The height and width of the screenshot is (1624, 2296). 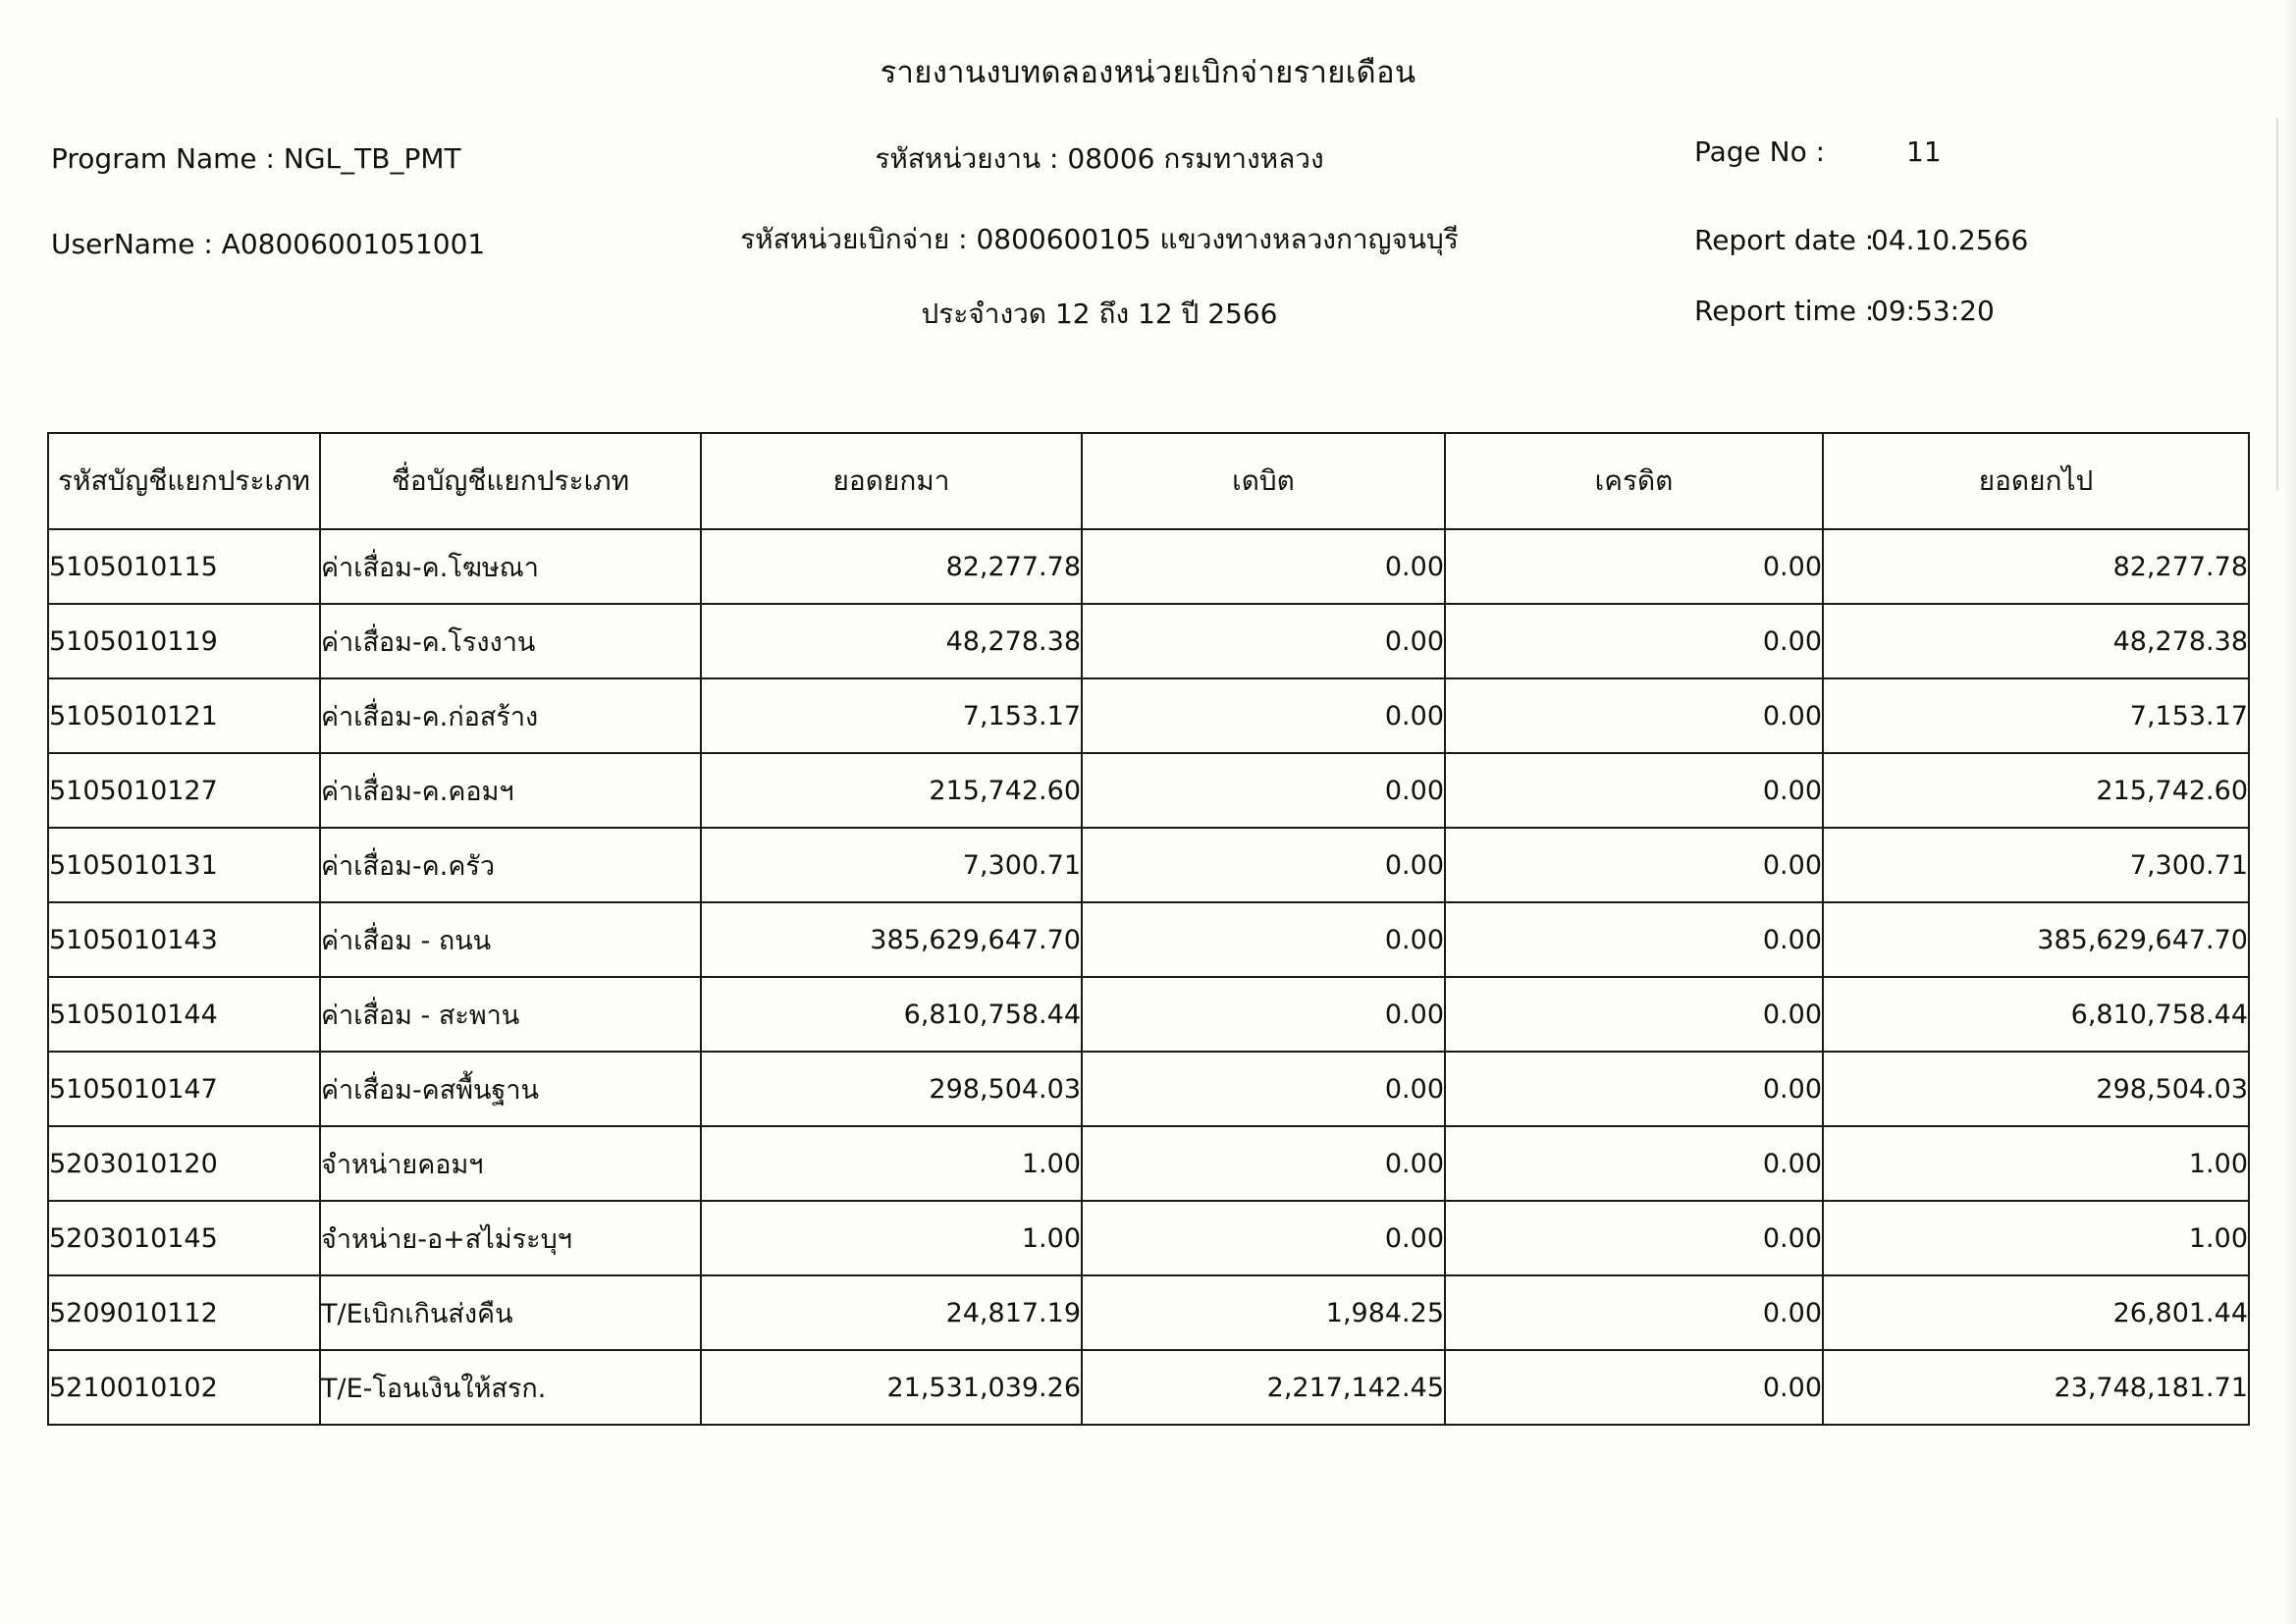 What do you see at coordinates (510, 1163) in the screenshot?
I see `cell-account-name: จำหน่ายคอมฯ` at bounding box center [510, 1163].